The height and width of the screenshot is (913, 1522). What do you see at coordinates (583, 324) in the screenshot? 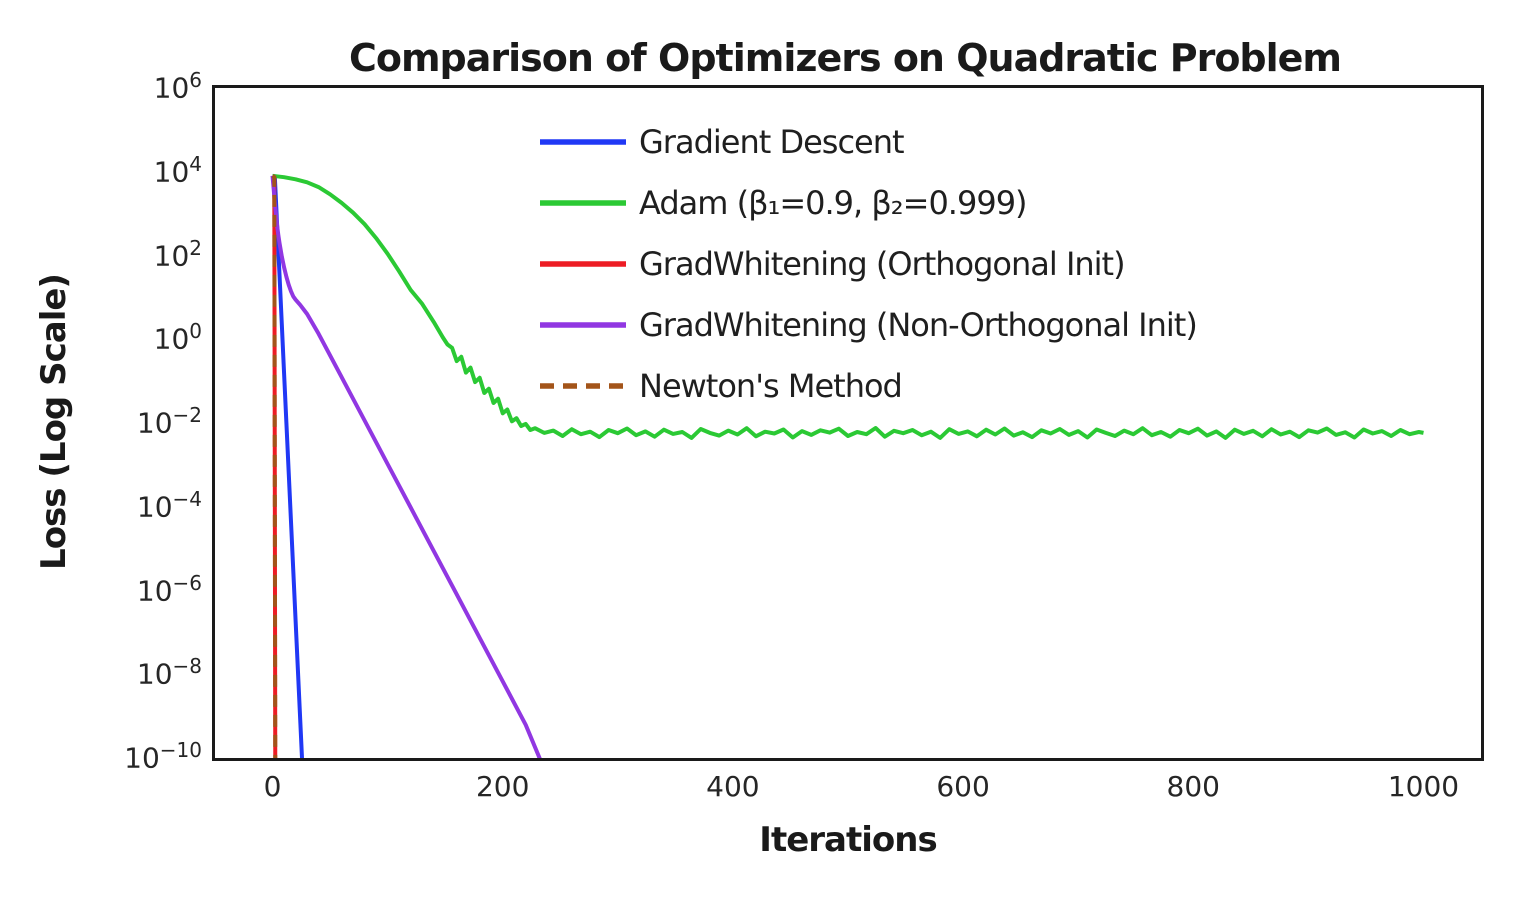
I see `legend-line-swatch-gradwhitening-non-orthogonal` at bounding box center [583, 324].